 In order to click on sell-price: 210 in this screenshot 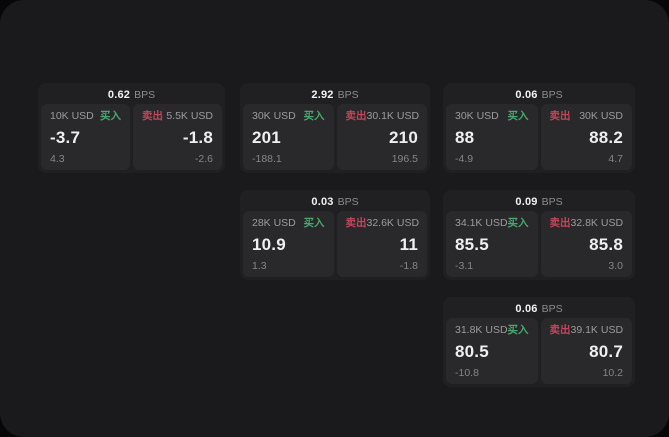, I will do `click(403, 137)`.